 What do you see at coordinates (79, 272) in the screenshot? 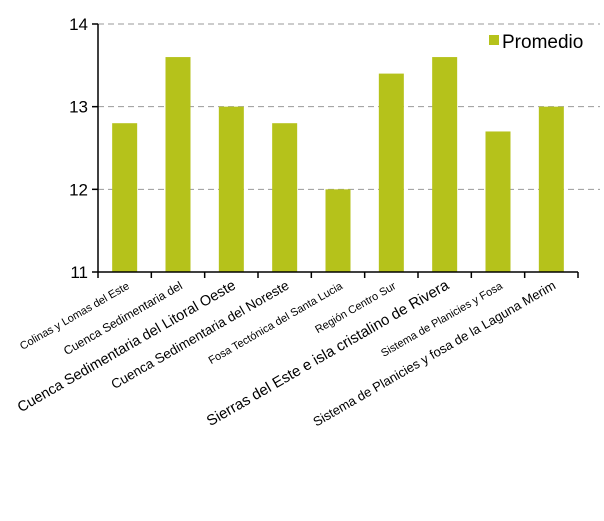
I see `y-tick-label: 11` at bounding box center [79, 272].